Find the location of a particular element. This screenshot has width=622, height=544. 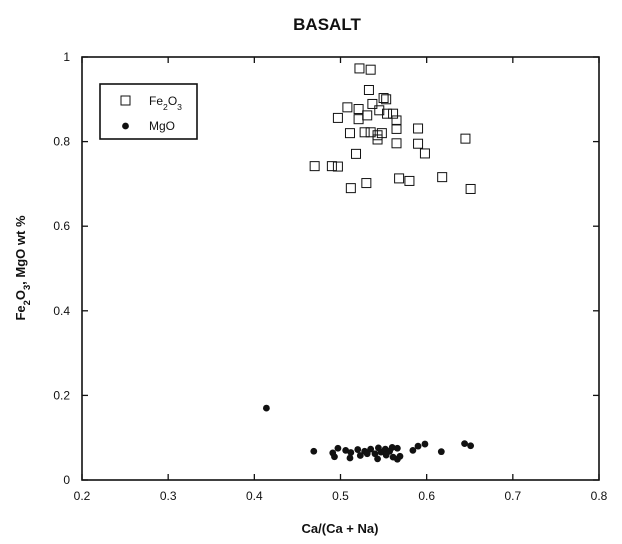

legend-box is located at coordinates (148, 111).